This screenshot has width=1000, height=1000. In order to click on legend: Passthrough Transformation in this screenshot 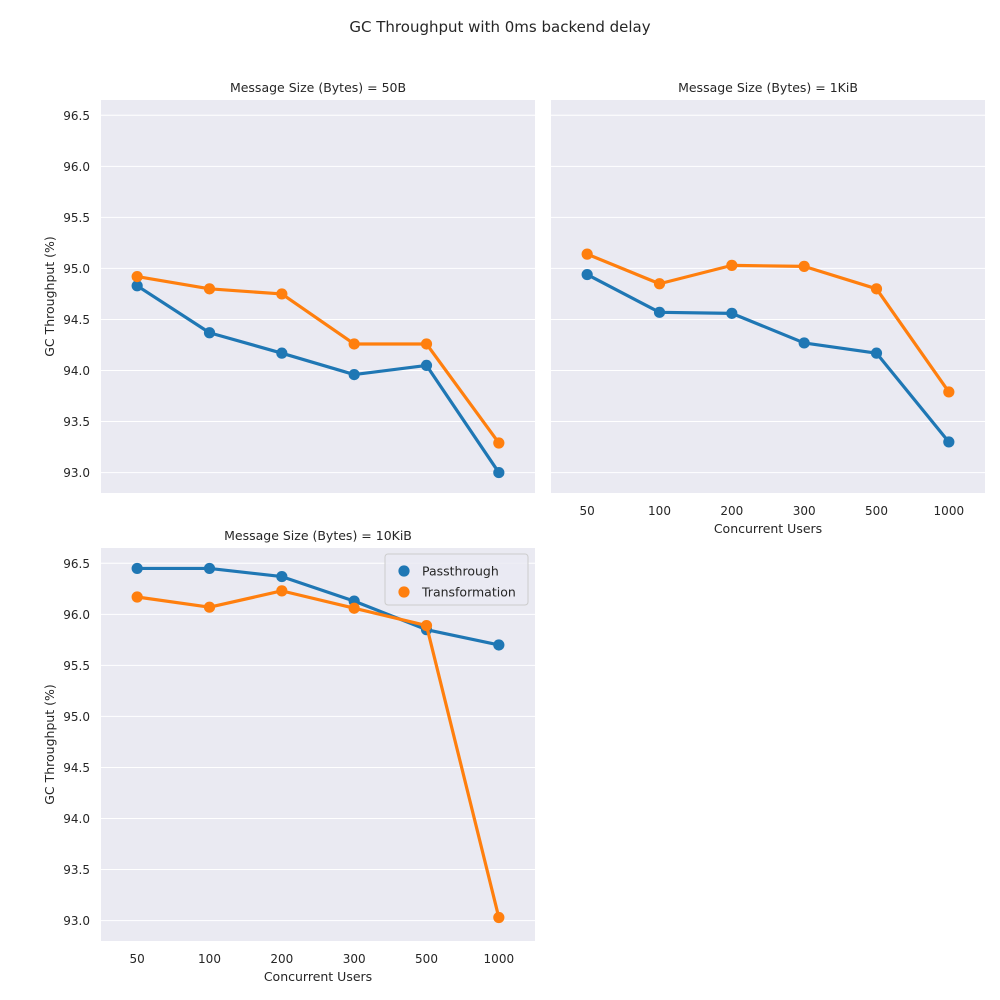, I will do `click(456, 579)`.